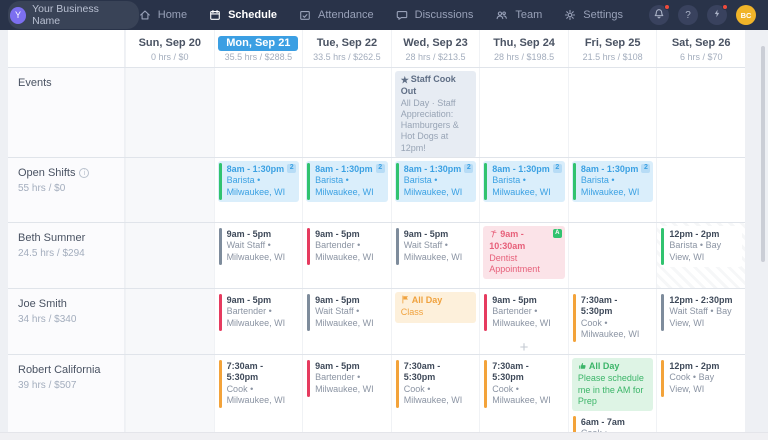 The width and height of the screenshot is (768, 440). I want to click on nav-item-settings: Settings, so click(593, 15).